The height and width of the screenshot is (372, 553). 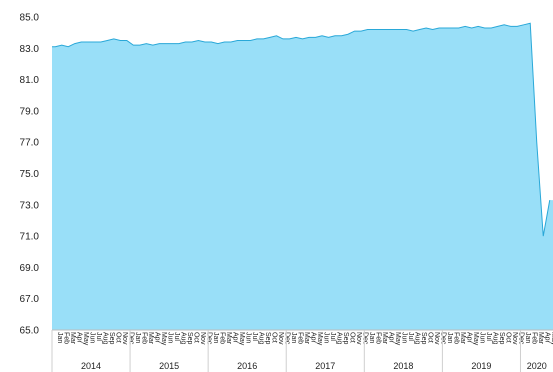 I want to click on y-tick-label: 83.0, so click(x=30, y=49).